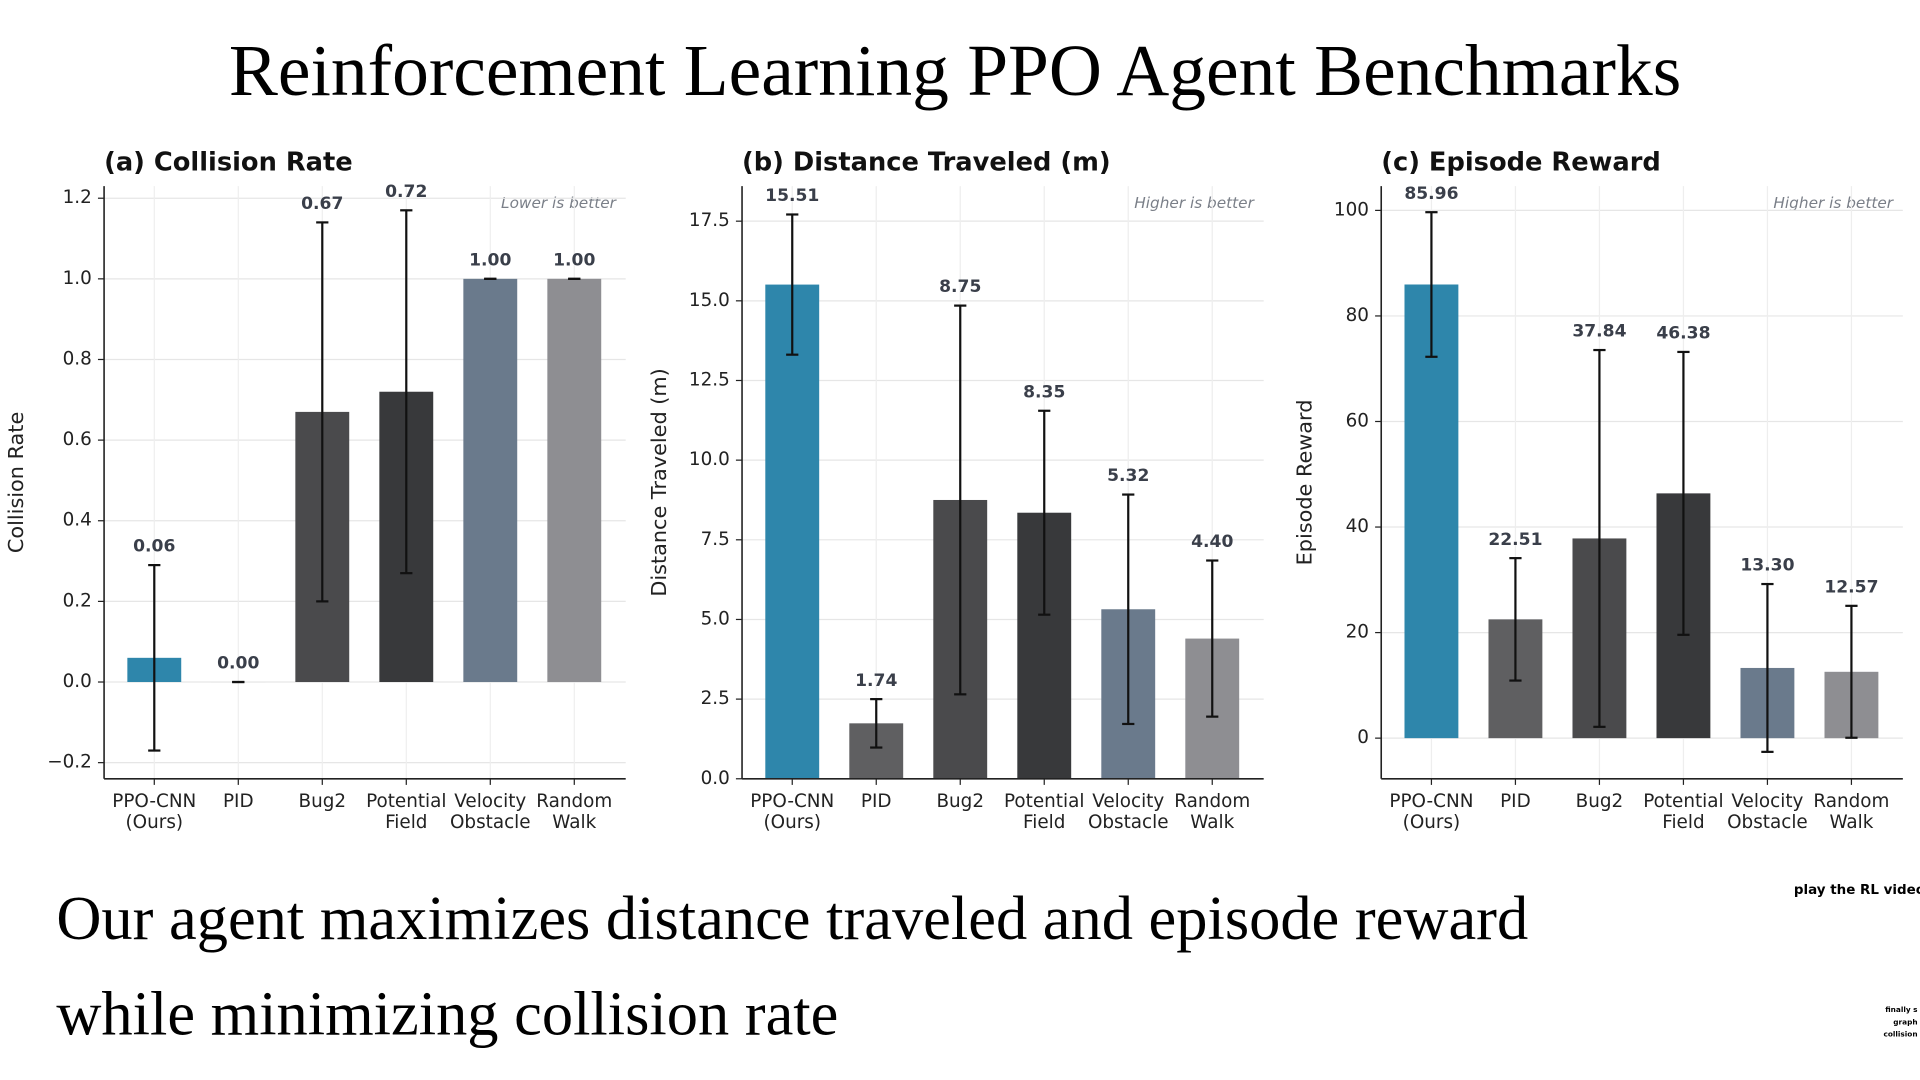  I want to click on y-axis-label: Collision Rate, so click(16, 482).